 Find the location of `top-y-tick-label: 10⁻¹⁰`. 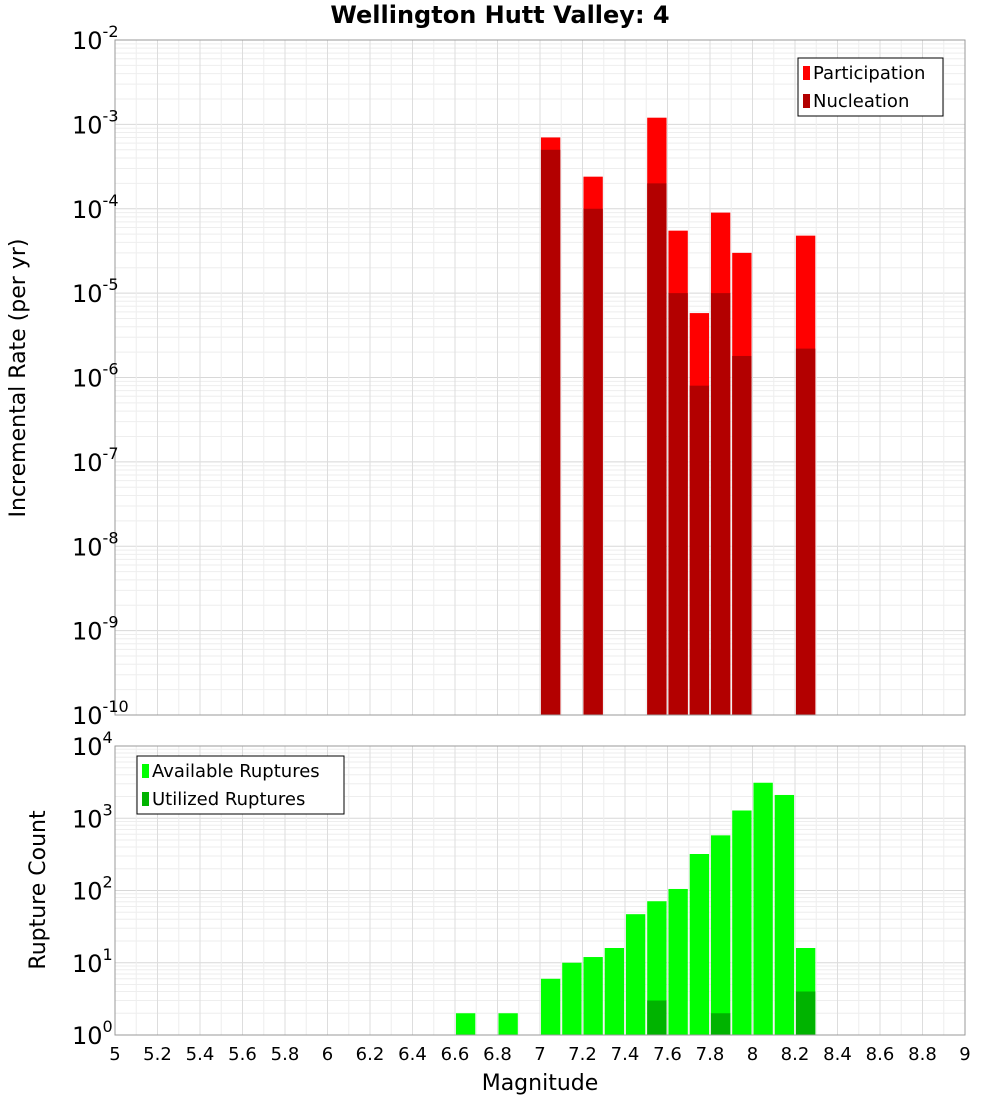

top-y-tick-label: 10⁻¹⁰ is located at coordinates (100, 713).